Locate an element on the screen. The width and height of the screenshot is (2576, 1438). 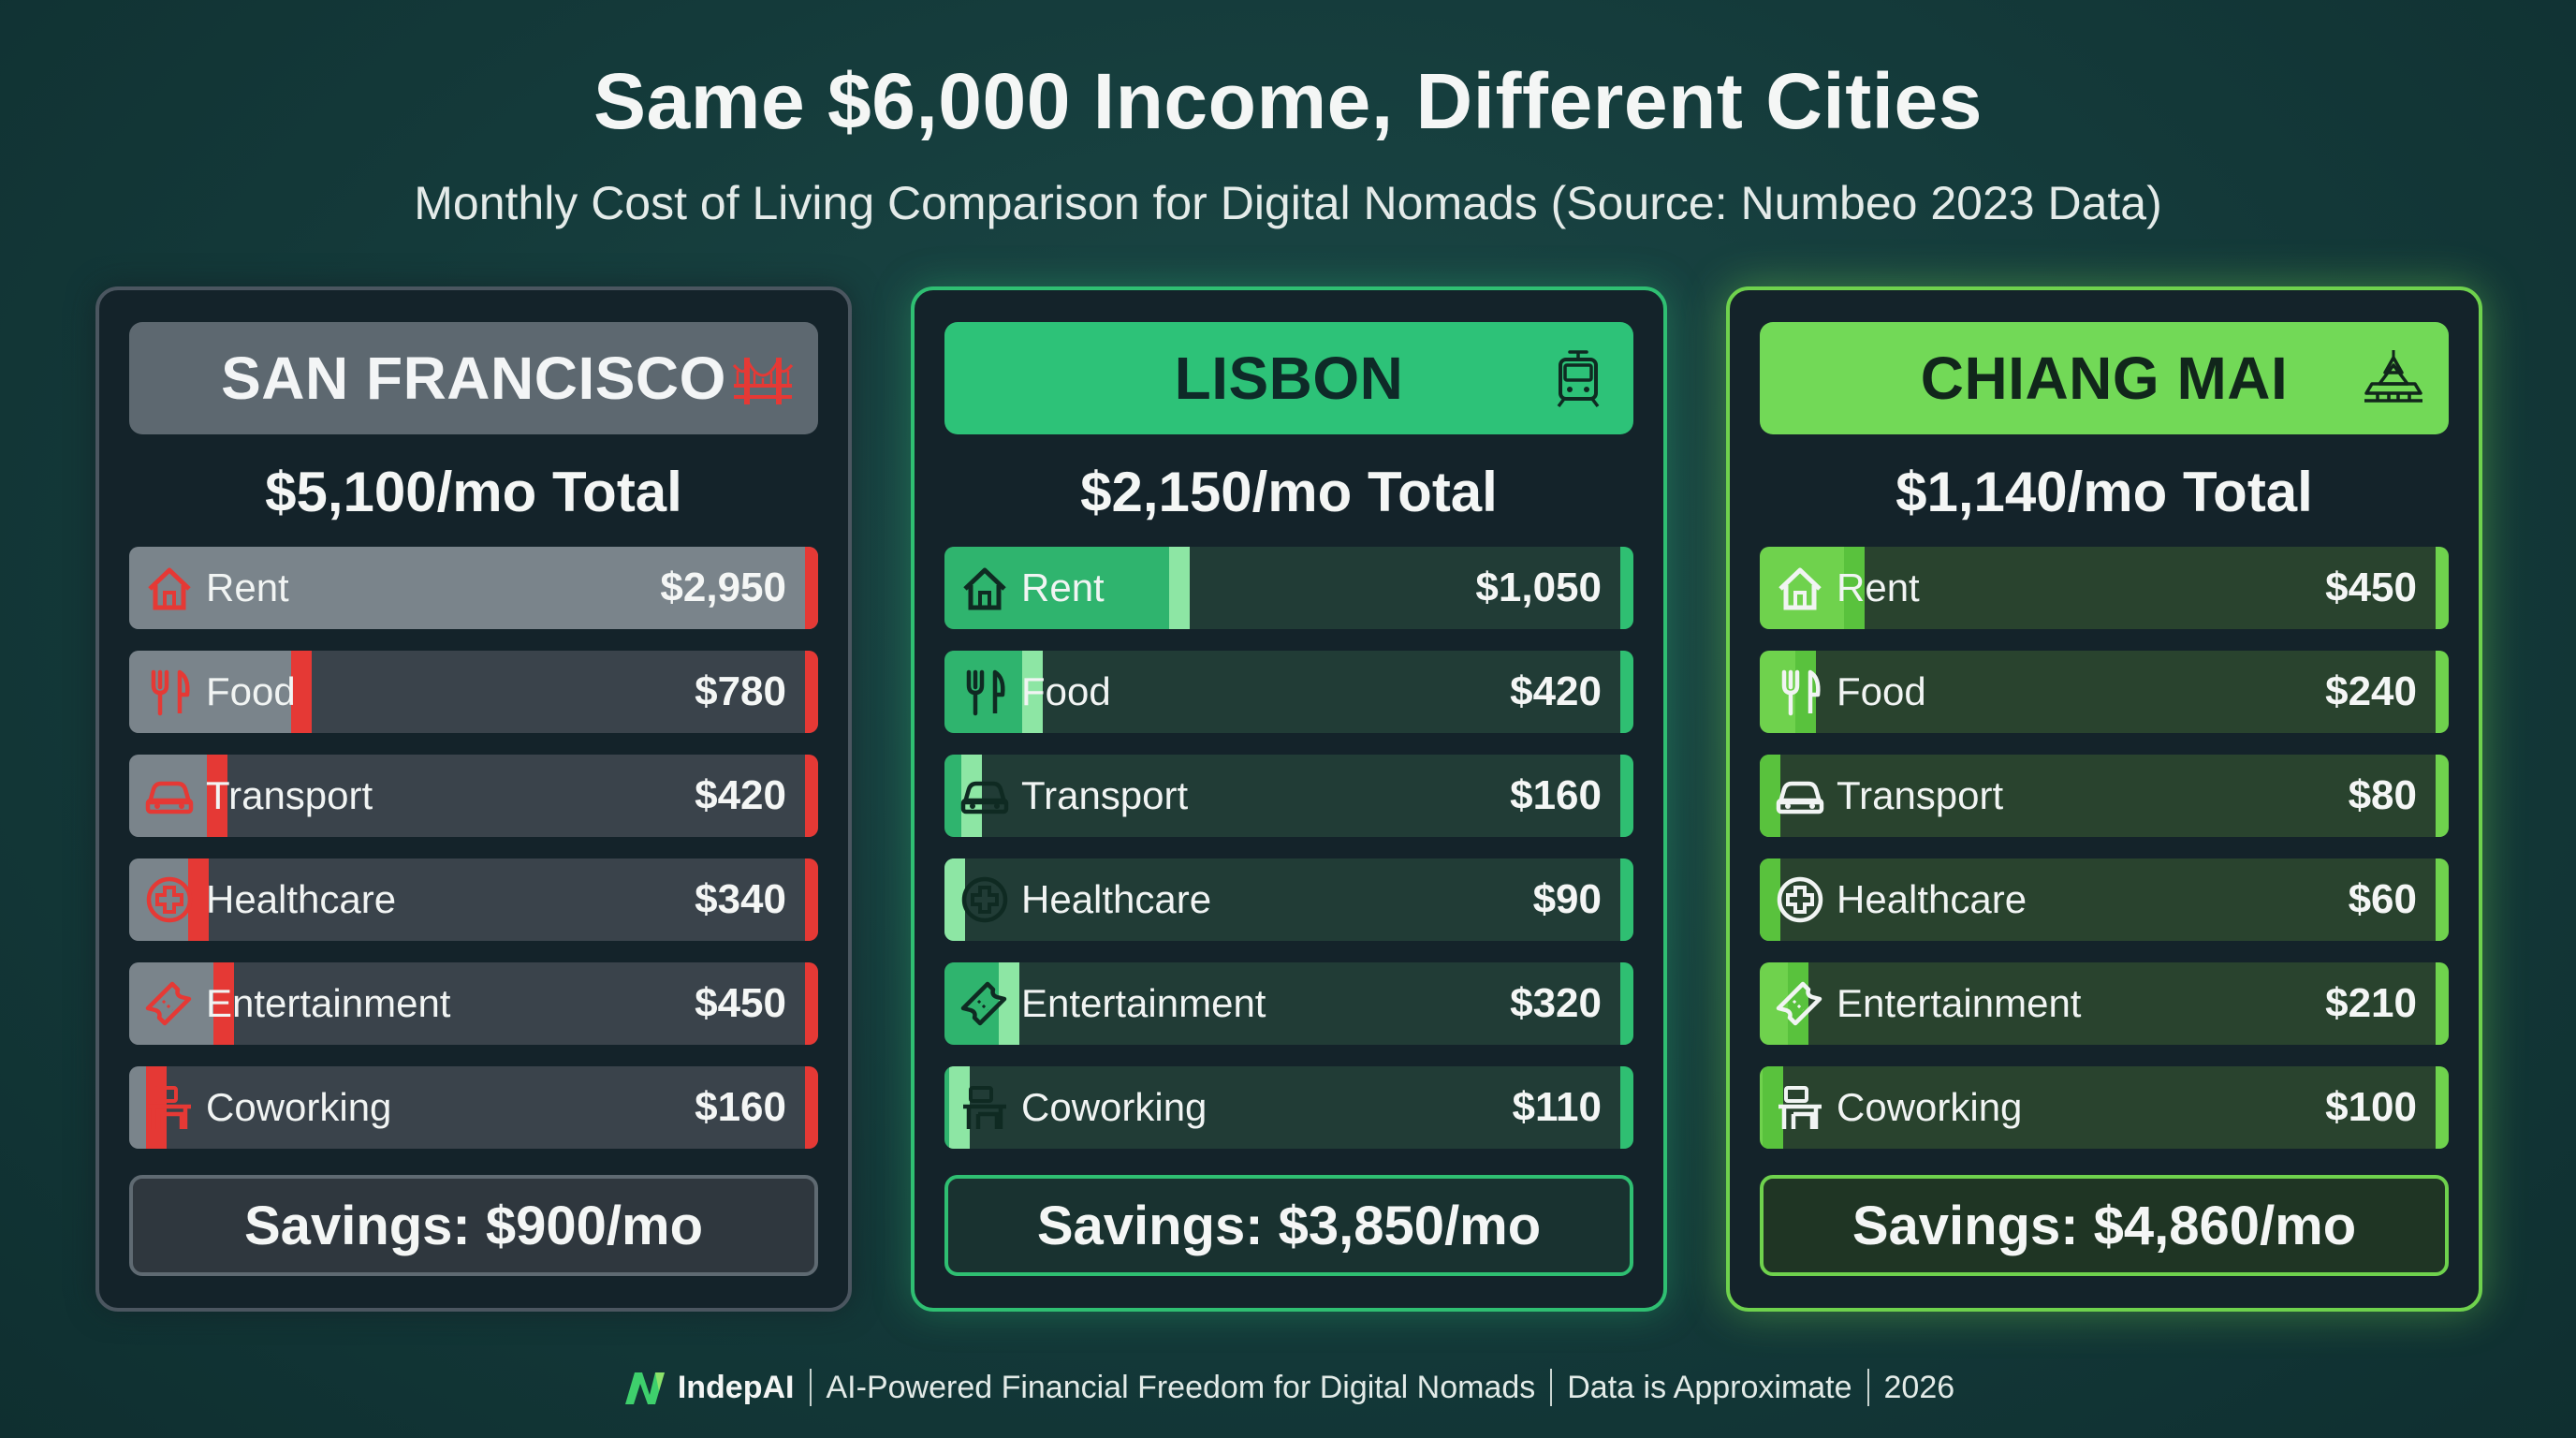
city-header: LISBON is located at coordinates (1288, 378).